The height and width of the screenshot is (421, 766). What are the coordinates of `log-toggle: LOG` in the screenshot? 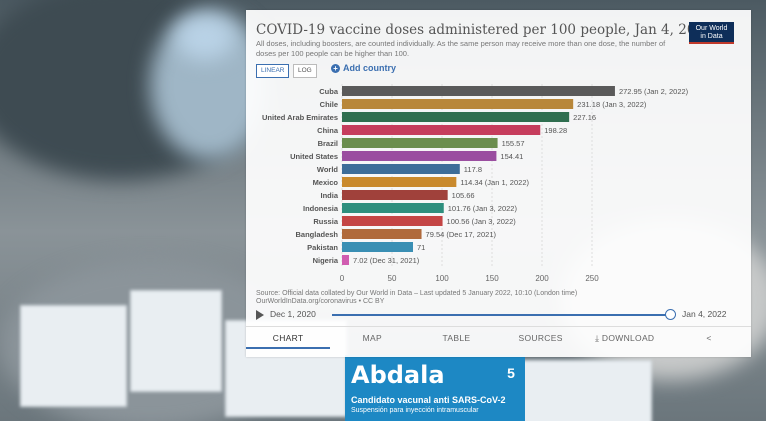 It's located at (305, 71).